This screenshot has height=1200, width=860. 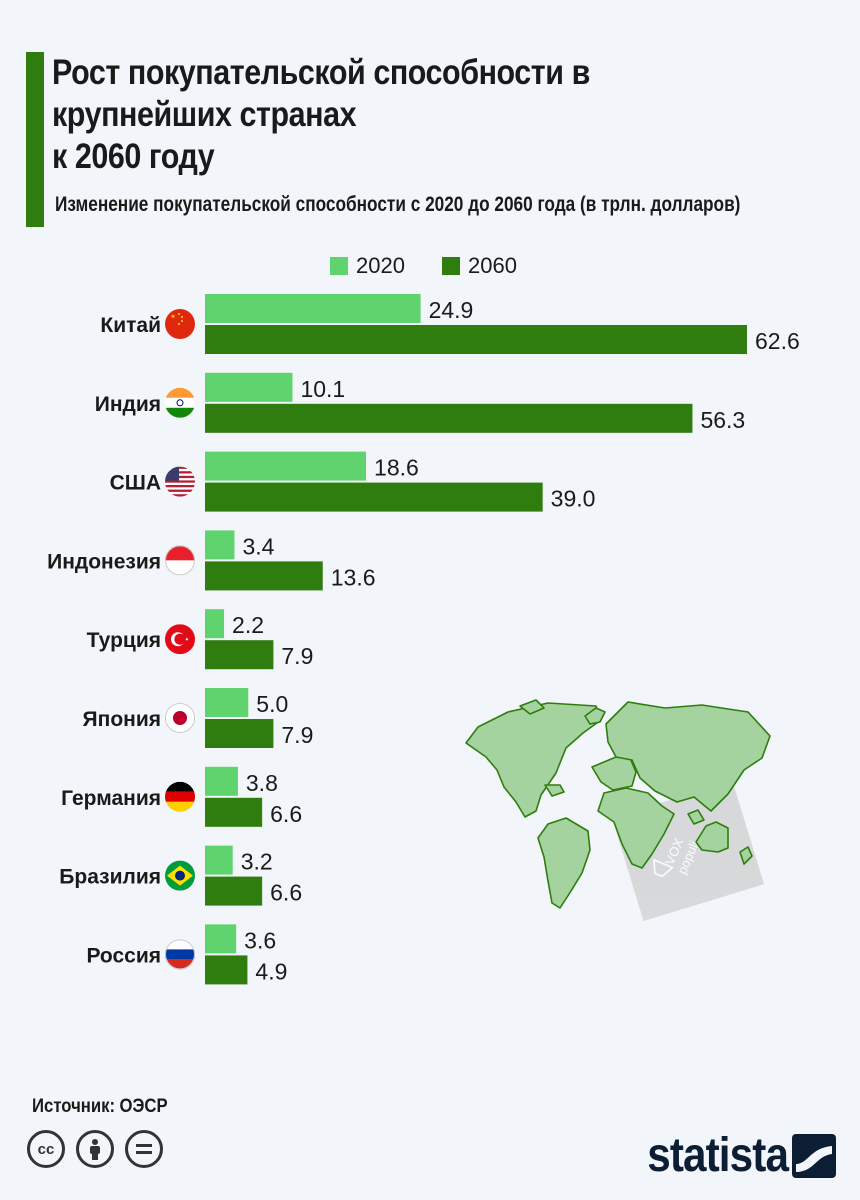 I want to click on value-label-2060-0: 62.6, so click(x=777, y=341).